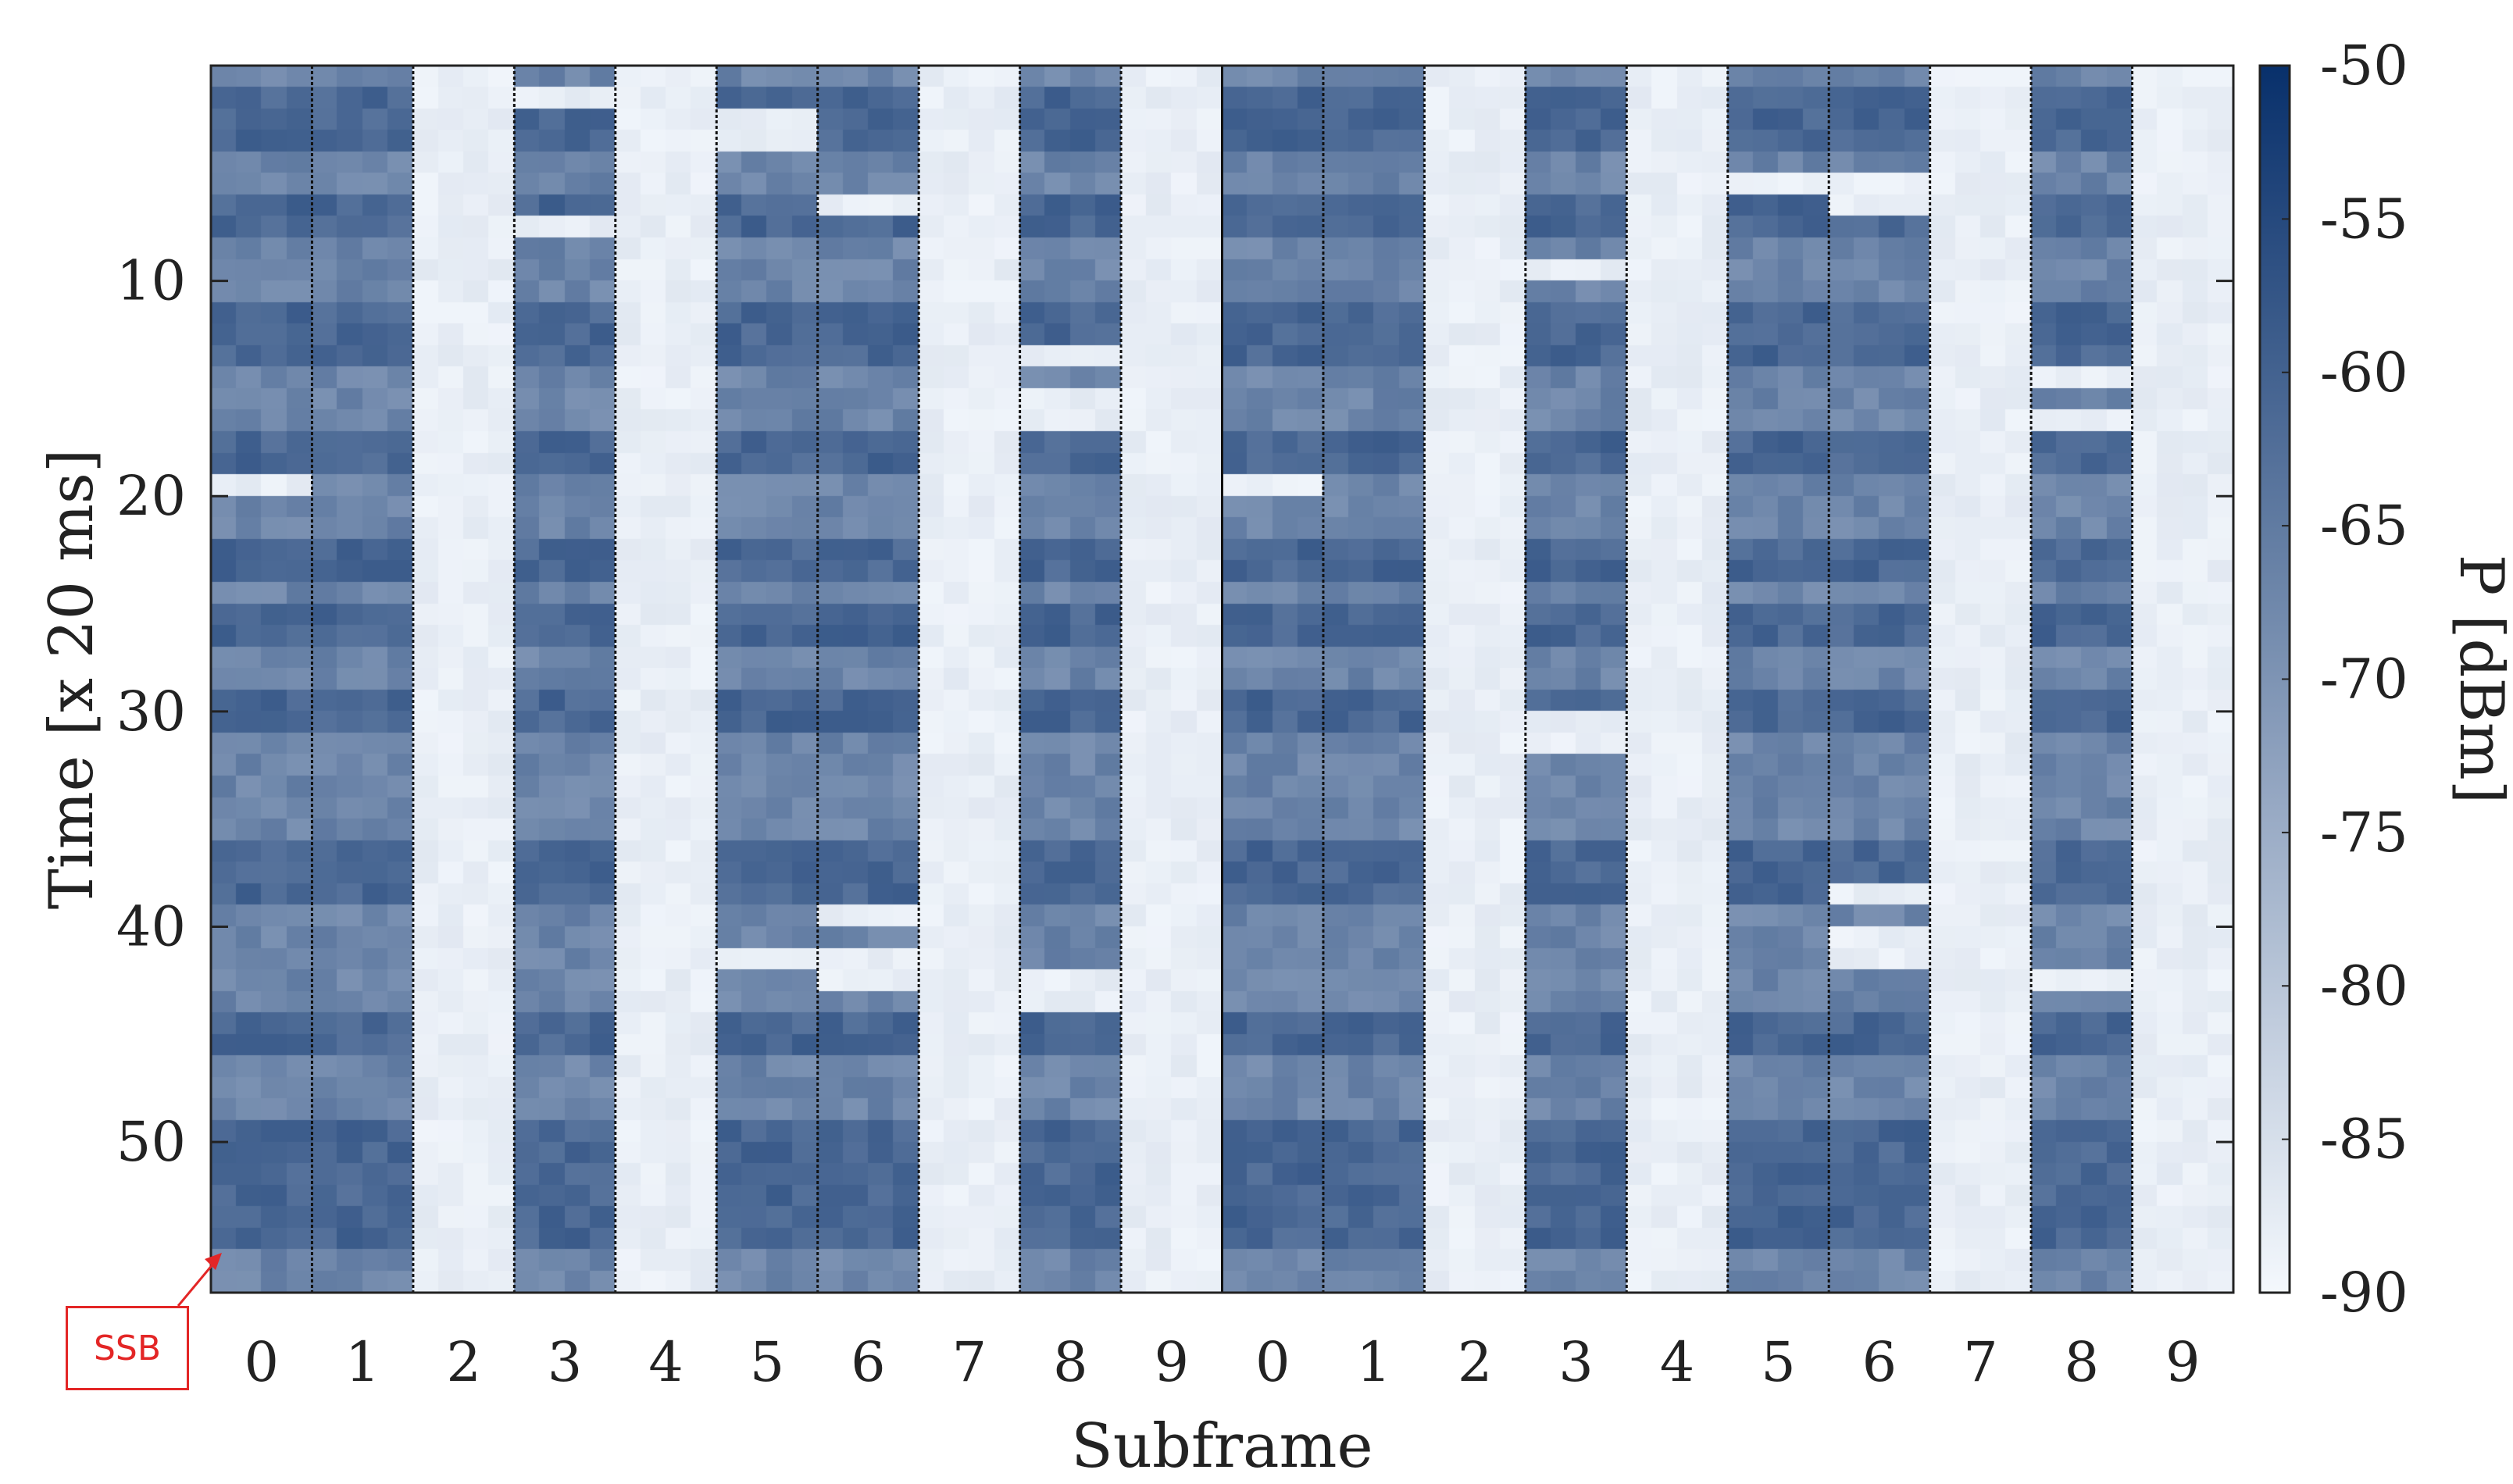 This screenshot has height=1484, width=2513. What do you see at coordinates (151, 496) in the screenshot?
I see `y-tick-label: 20` at bounding box center [151, 496].